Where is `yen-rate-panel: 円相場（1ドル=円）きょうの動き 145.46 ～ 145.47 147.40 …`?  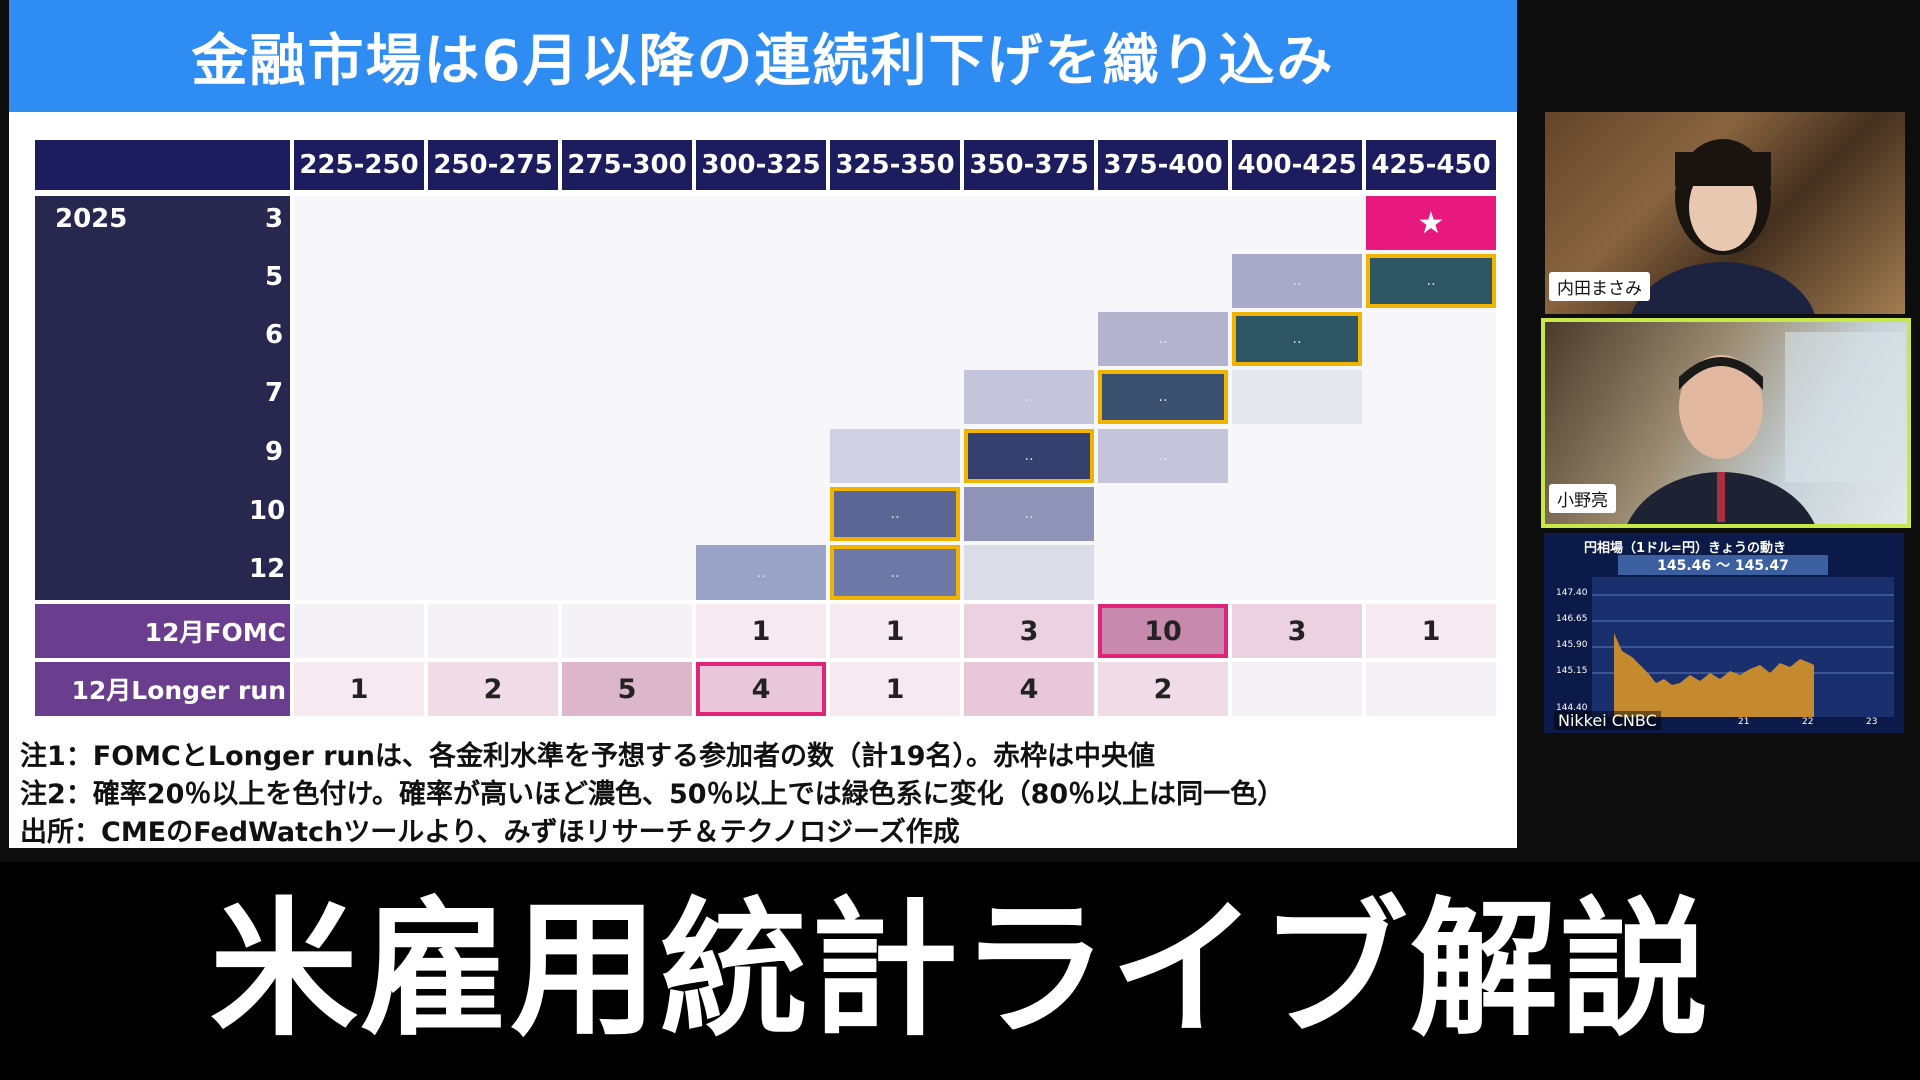
yen-rate-panel: 円相場（1ドル=円）きょうの動き 145.46 ～ 145.47 147.40 … is located at coordinates (1724, 633).